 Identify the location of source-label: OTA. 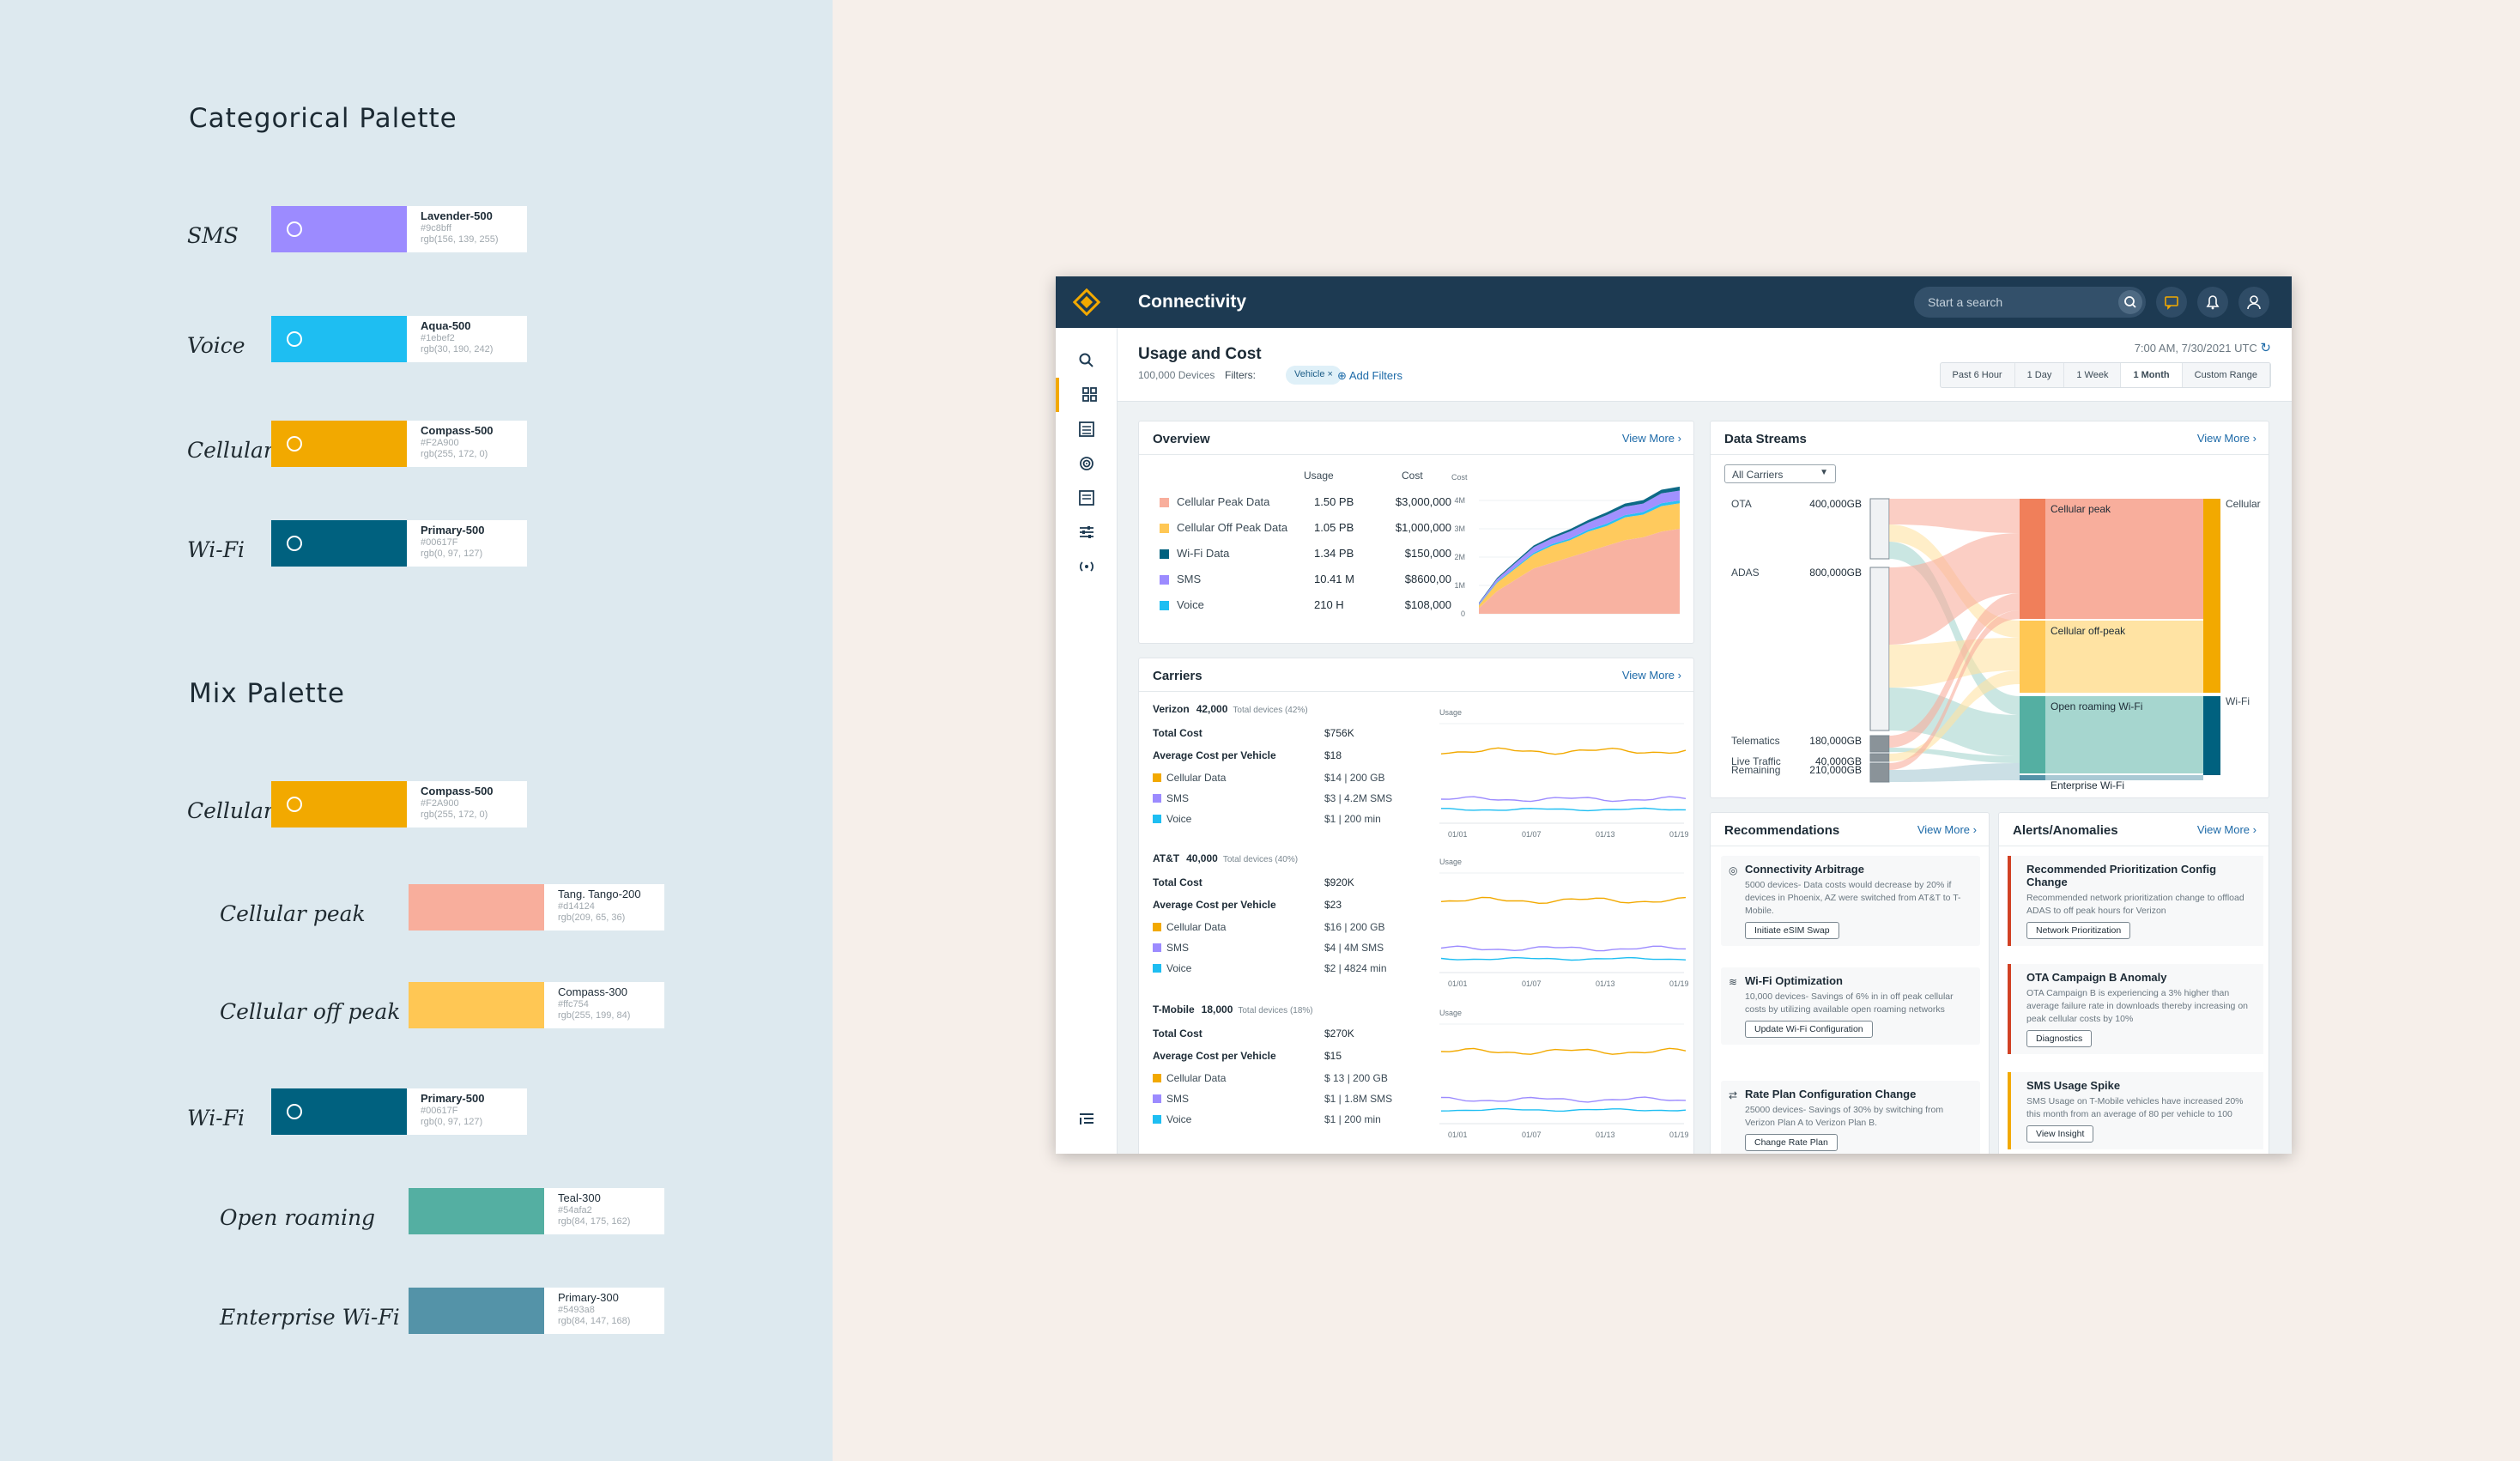
(1742, 504).